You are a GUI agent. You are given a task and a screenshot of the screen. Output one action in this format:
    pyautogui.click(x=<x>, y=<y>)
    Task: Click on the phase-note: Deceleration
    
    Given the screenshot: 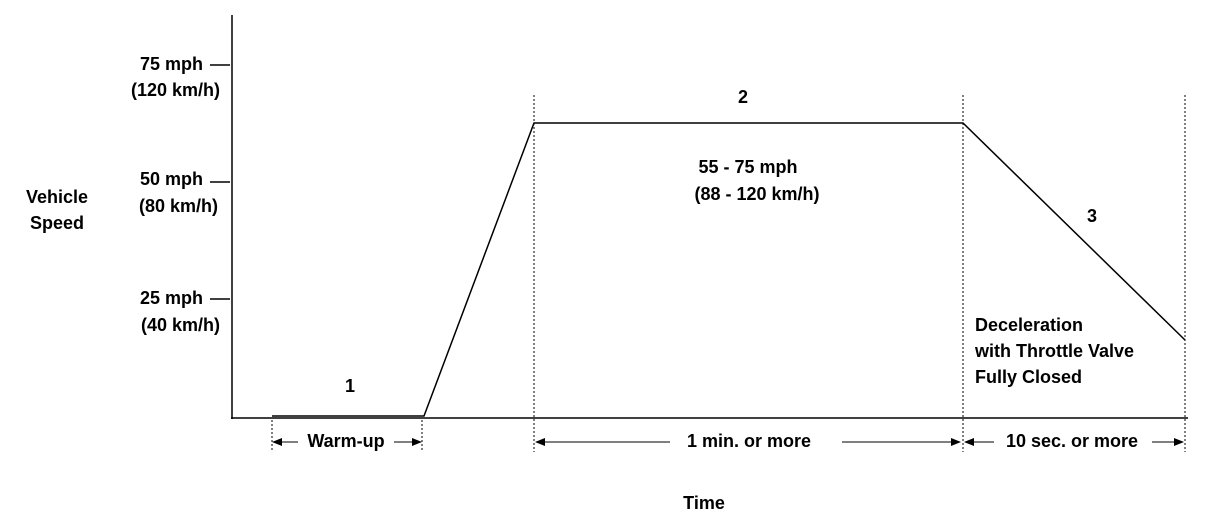 What is the action you would take?
    pyautogui.click(x=1029, y=325)
    